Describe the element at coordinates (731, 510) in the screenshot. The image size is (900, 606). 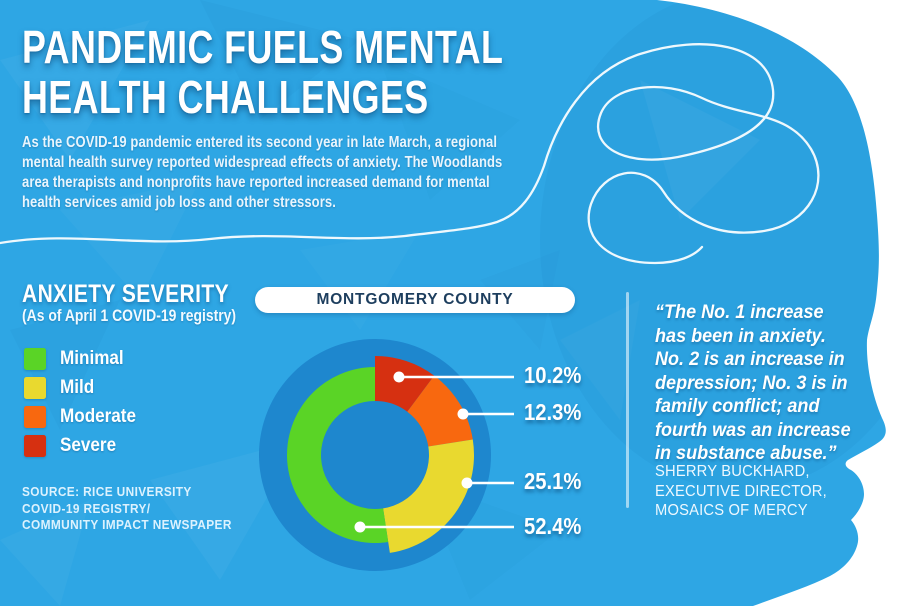
I see `quote-attribution-line: MOSAICS OF MERCY` at that location.